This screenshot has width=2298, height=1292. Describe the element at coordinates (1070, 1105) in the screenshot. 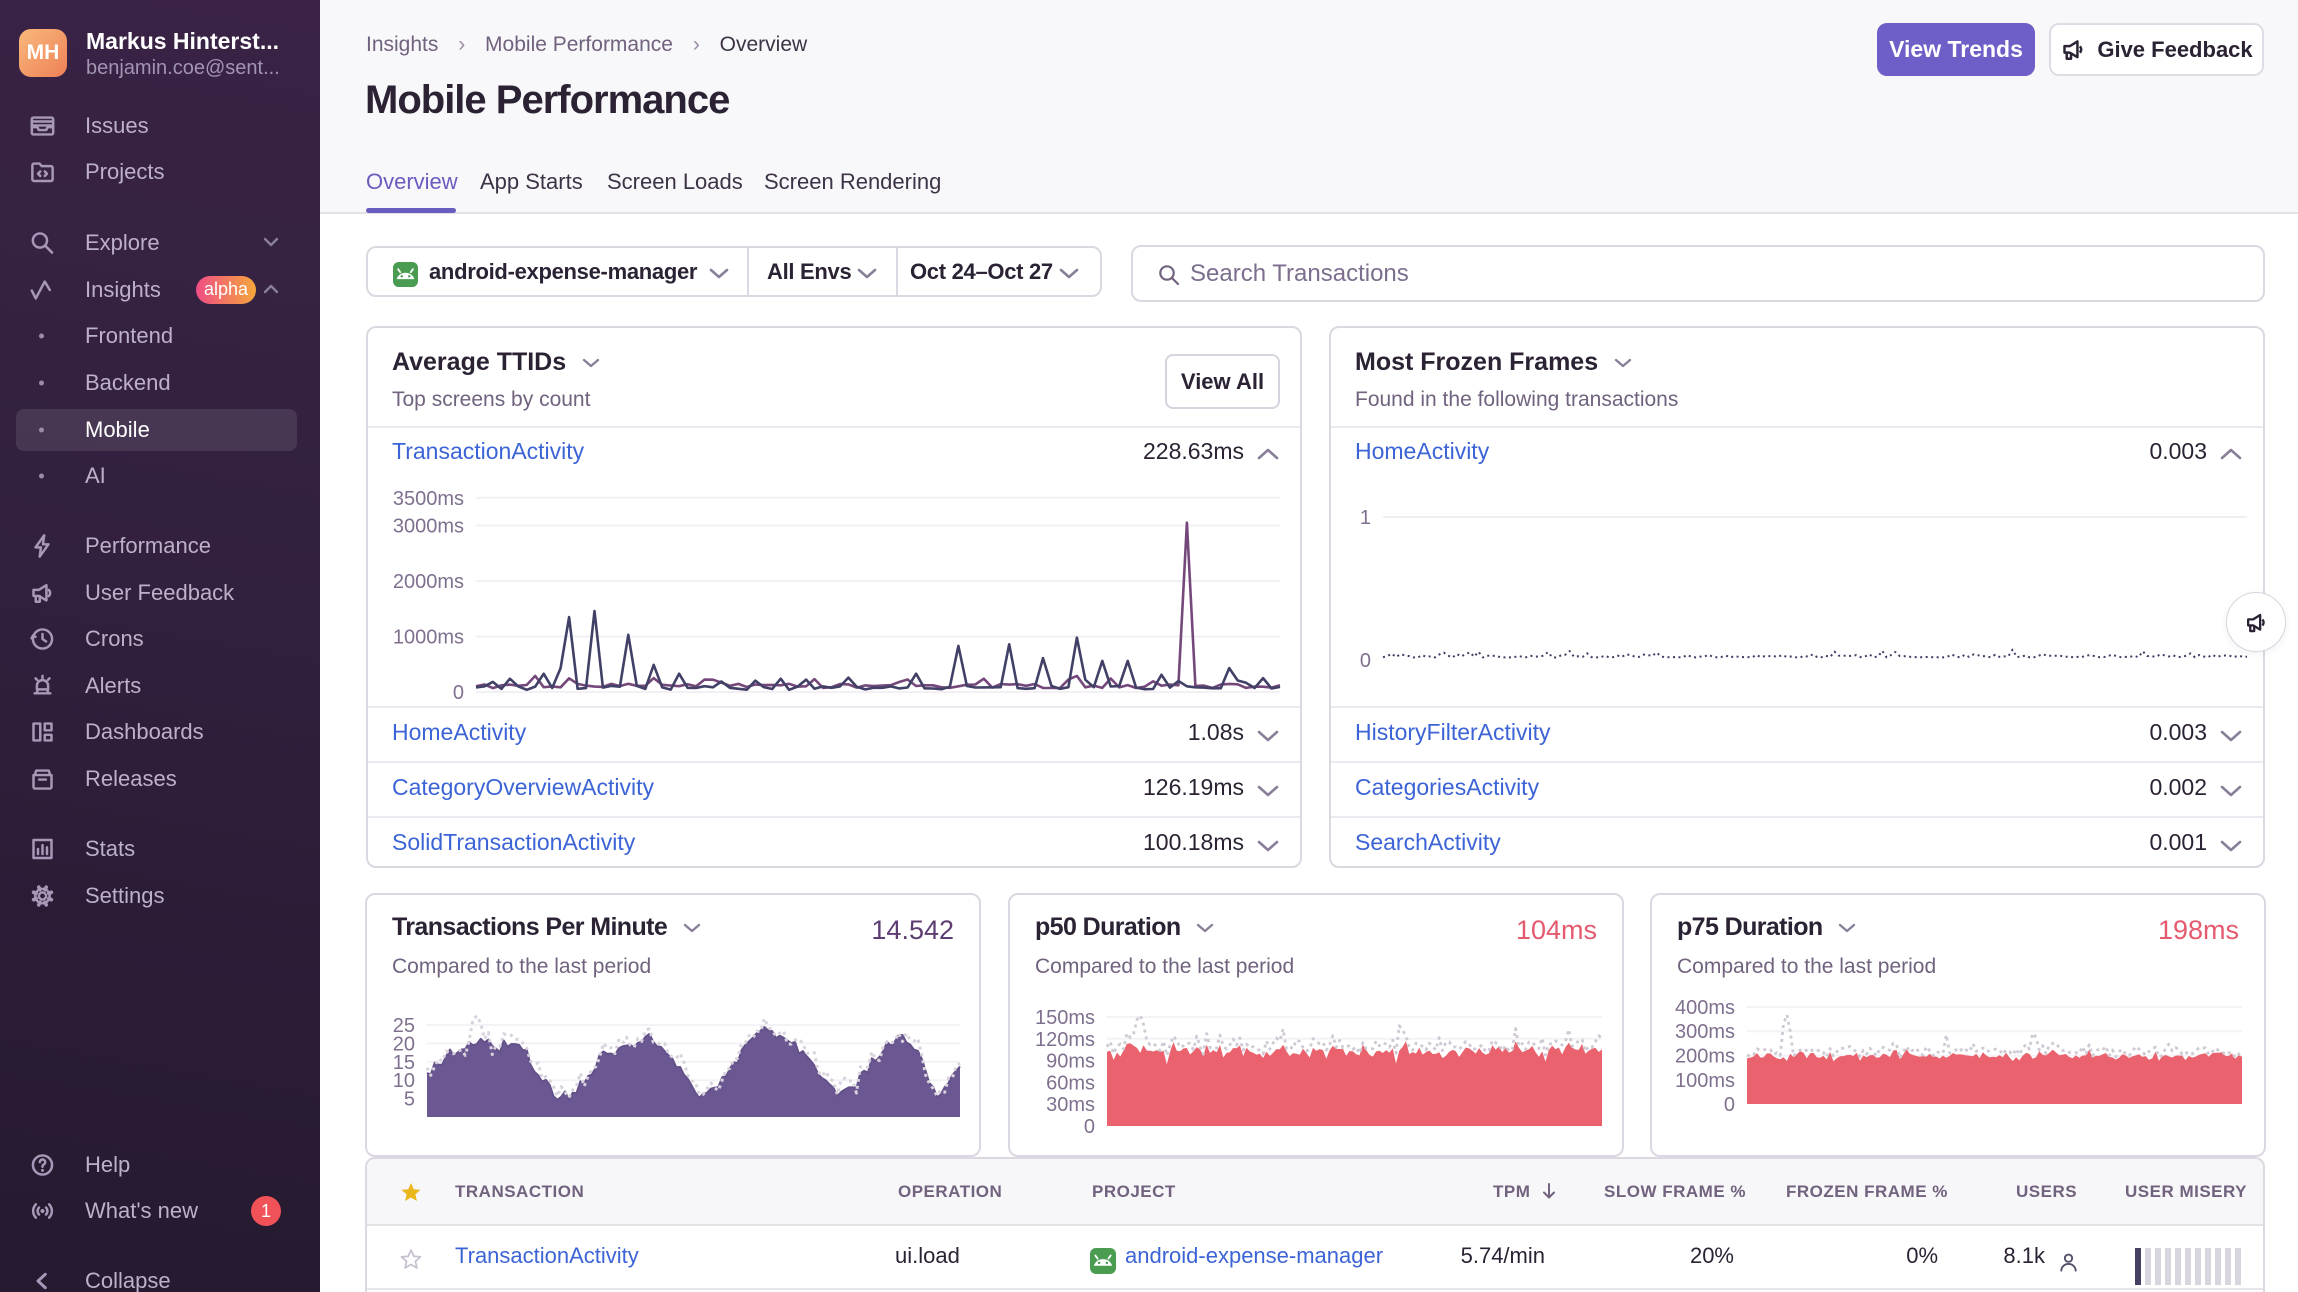

I see `svg-text: 30ms` at that location.